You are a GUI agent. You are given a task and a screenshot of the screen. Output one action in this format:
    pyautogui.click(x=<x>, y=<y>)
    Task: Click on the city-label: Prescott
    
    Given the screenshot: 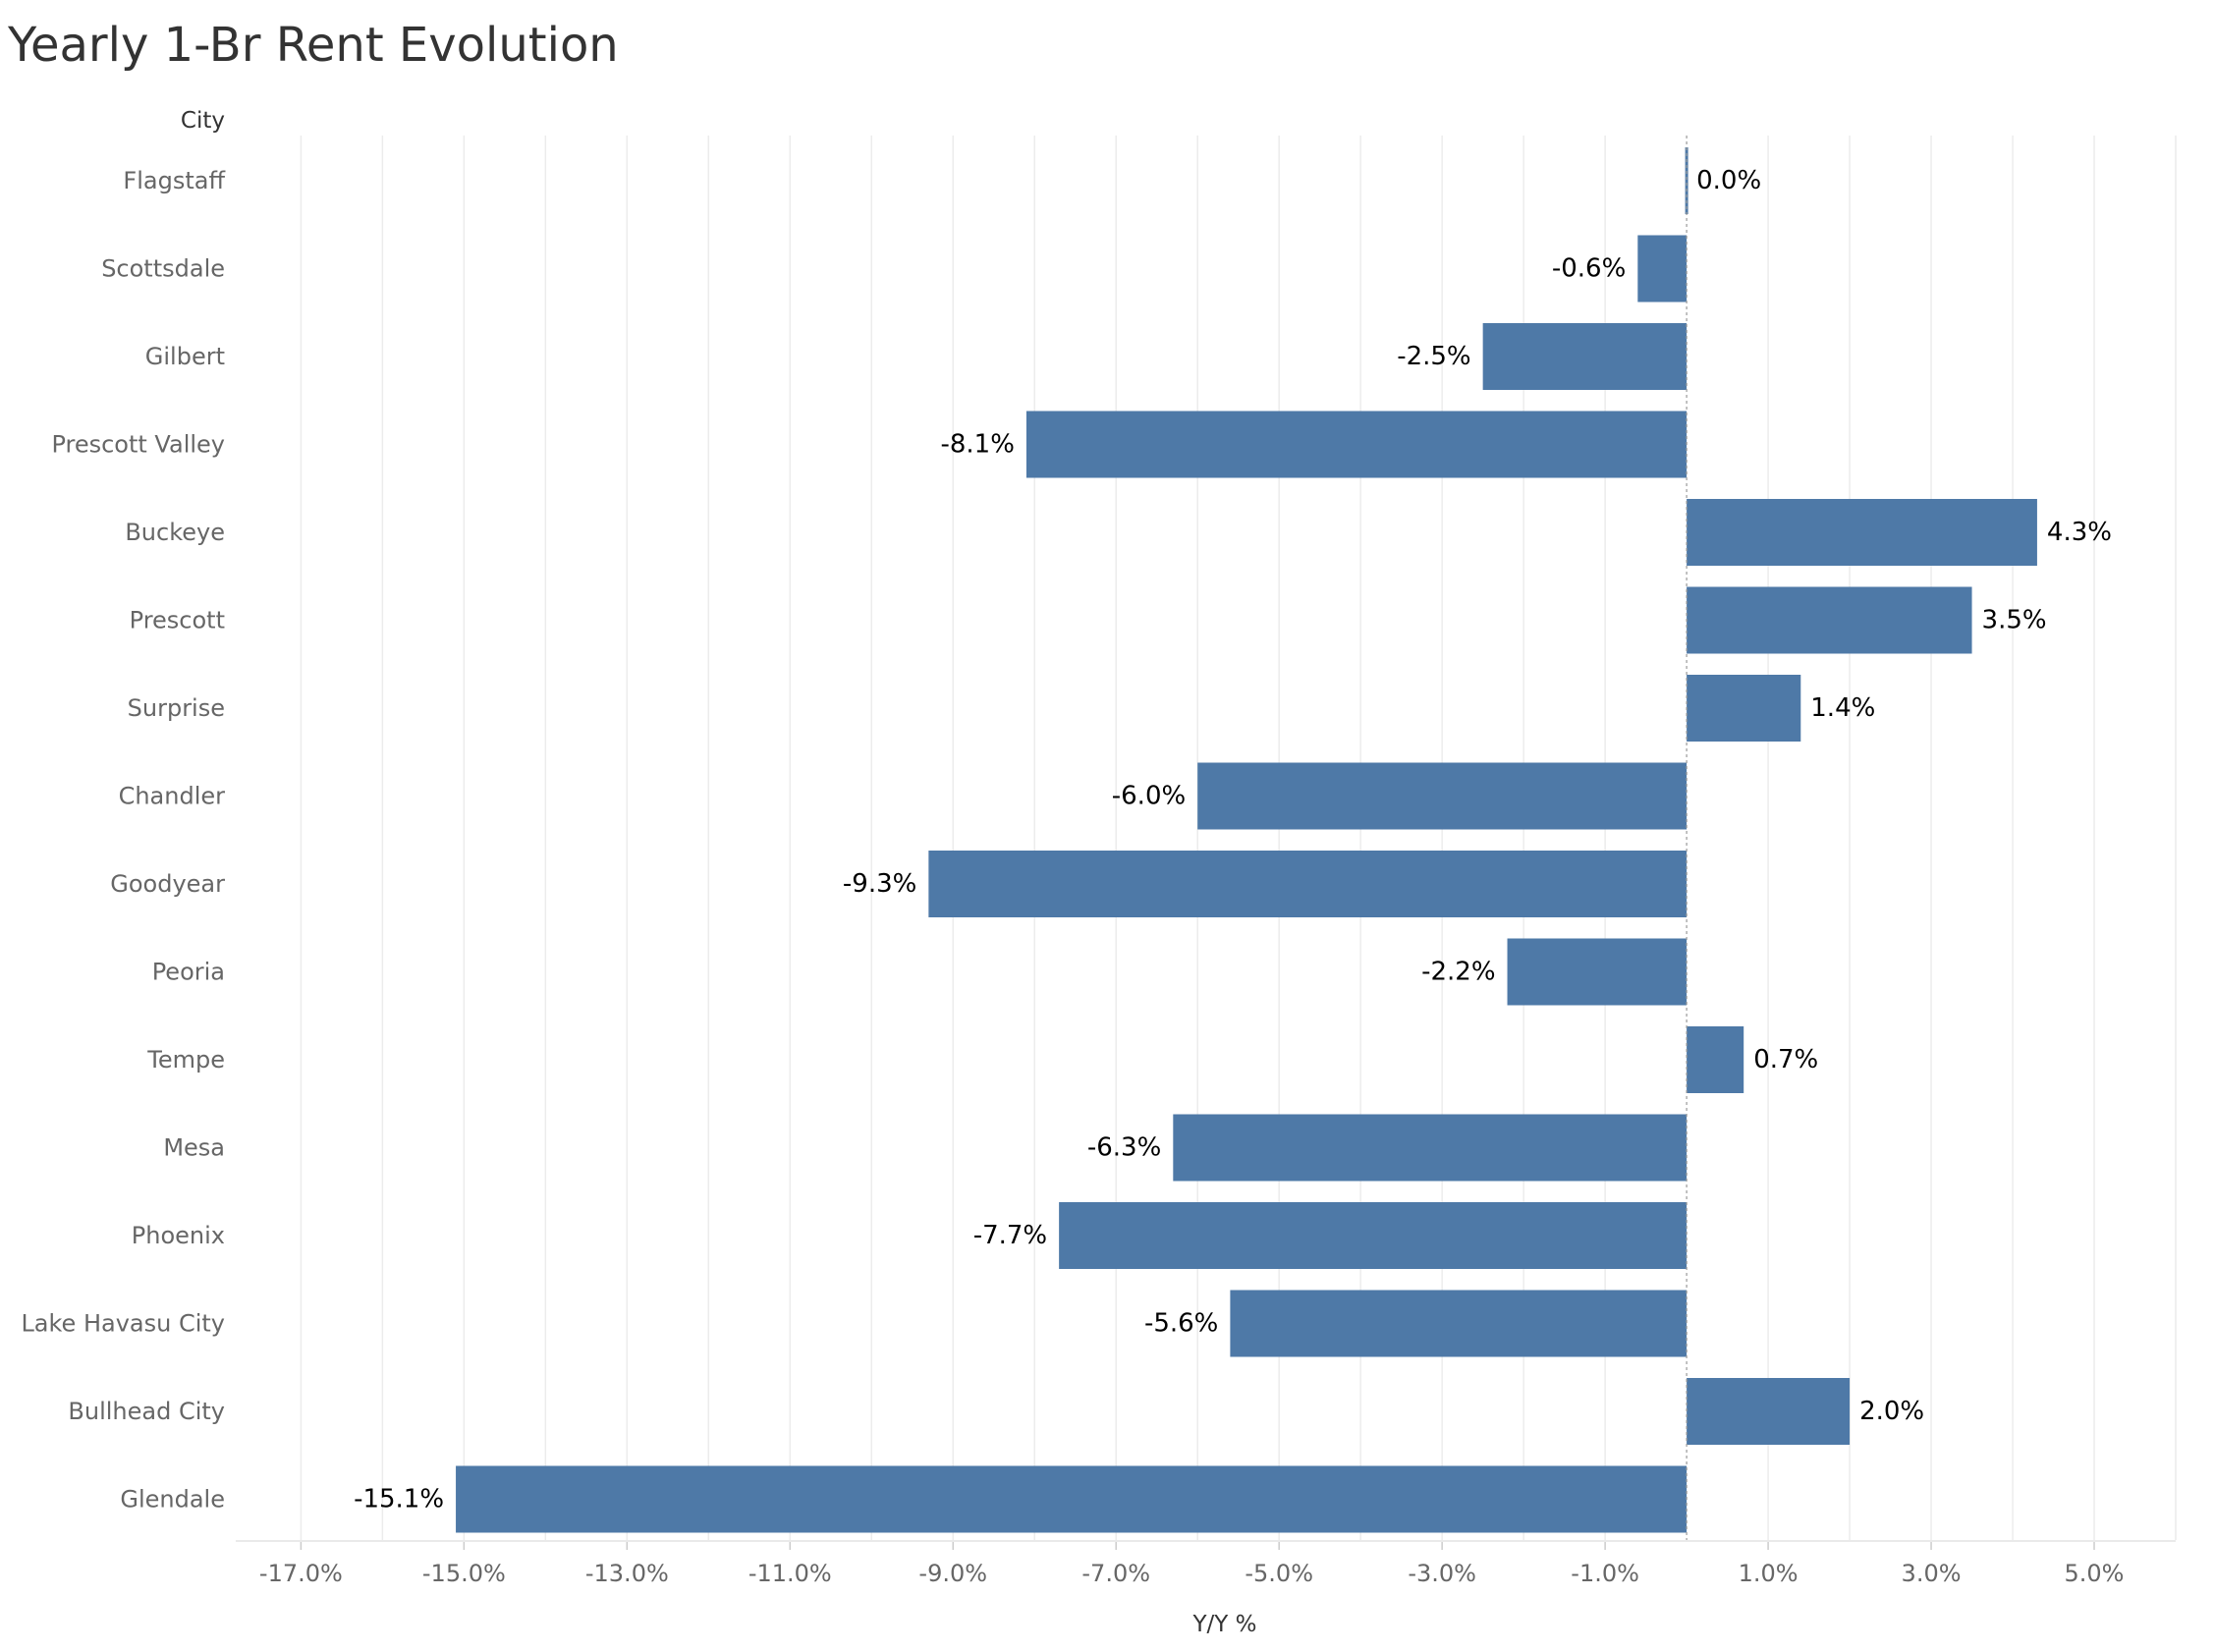 What is the action you would take?
    pyautogui.click(x=177, y=620)
    